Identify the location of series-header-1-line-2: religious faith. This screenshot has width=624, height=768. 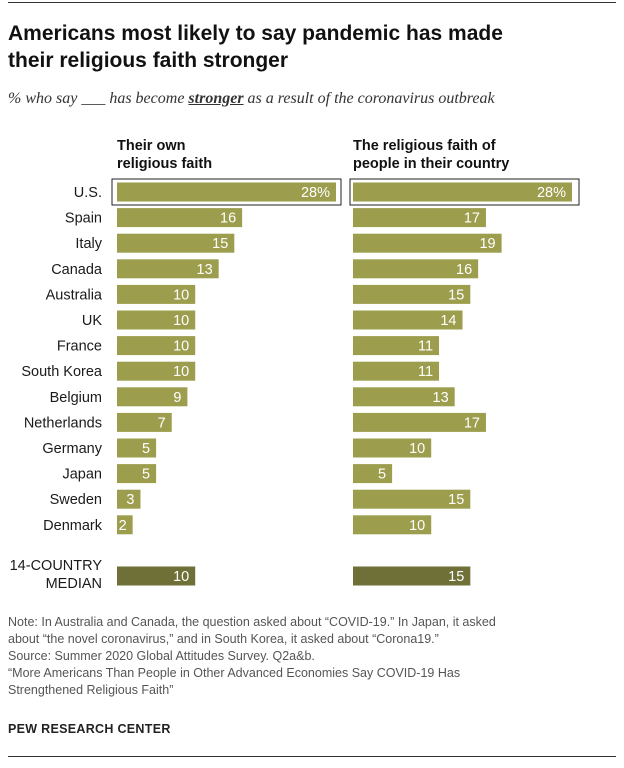
(164, 164).